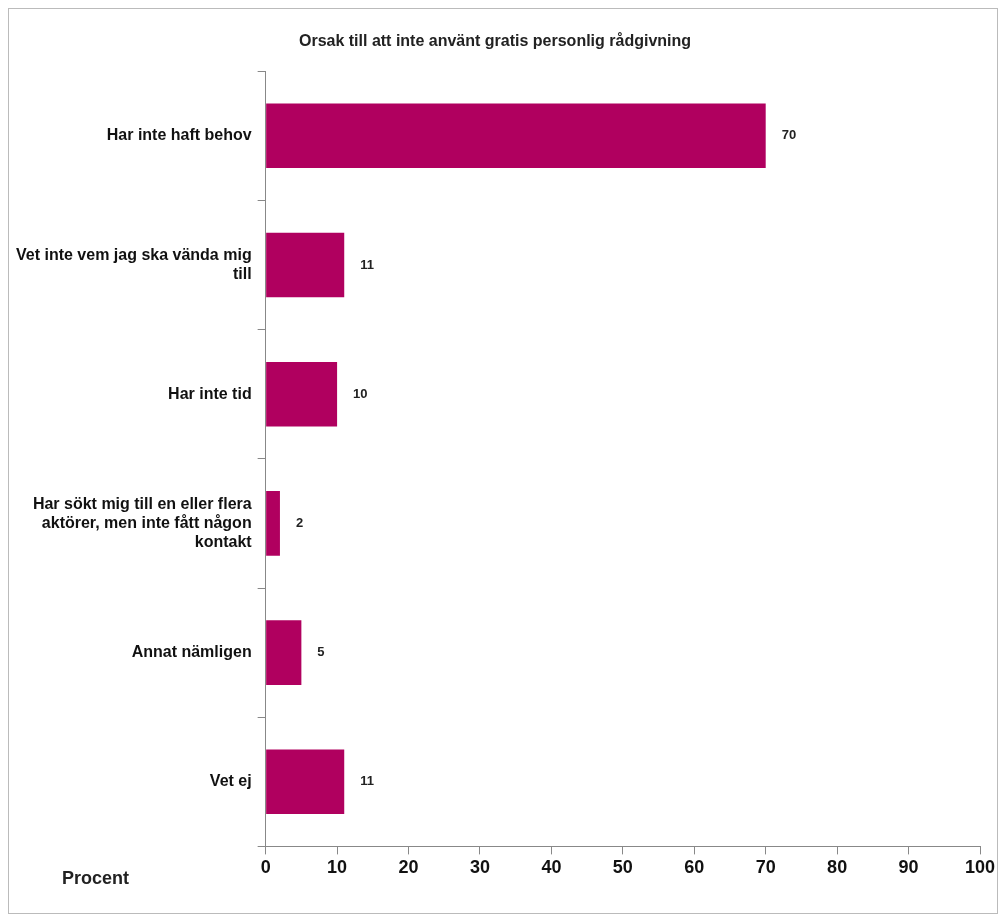 This screenshot has width=1008, height=922. What do you see at coordinates (337, 867) in the screenshot?
I see `x-tick-label: 10` at bounding box center [337, 867].